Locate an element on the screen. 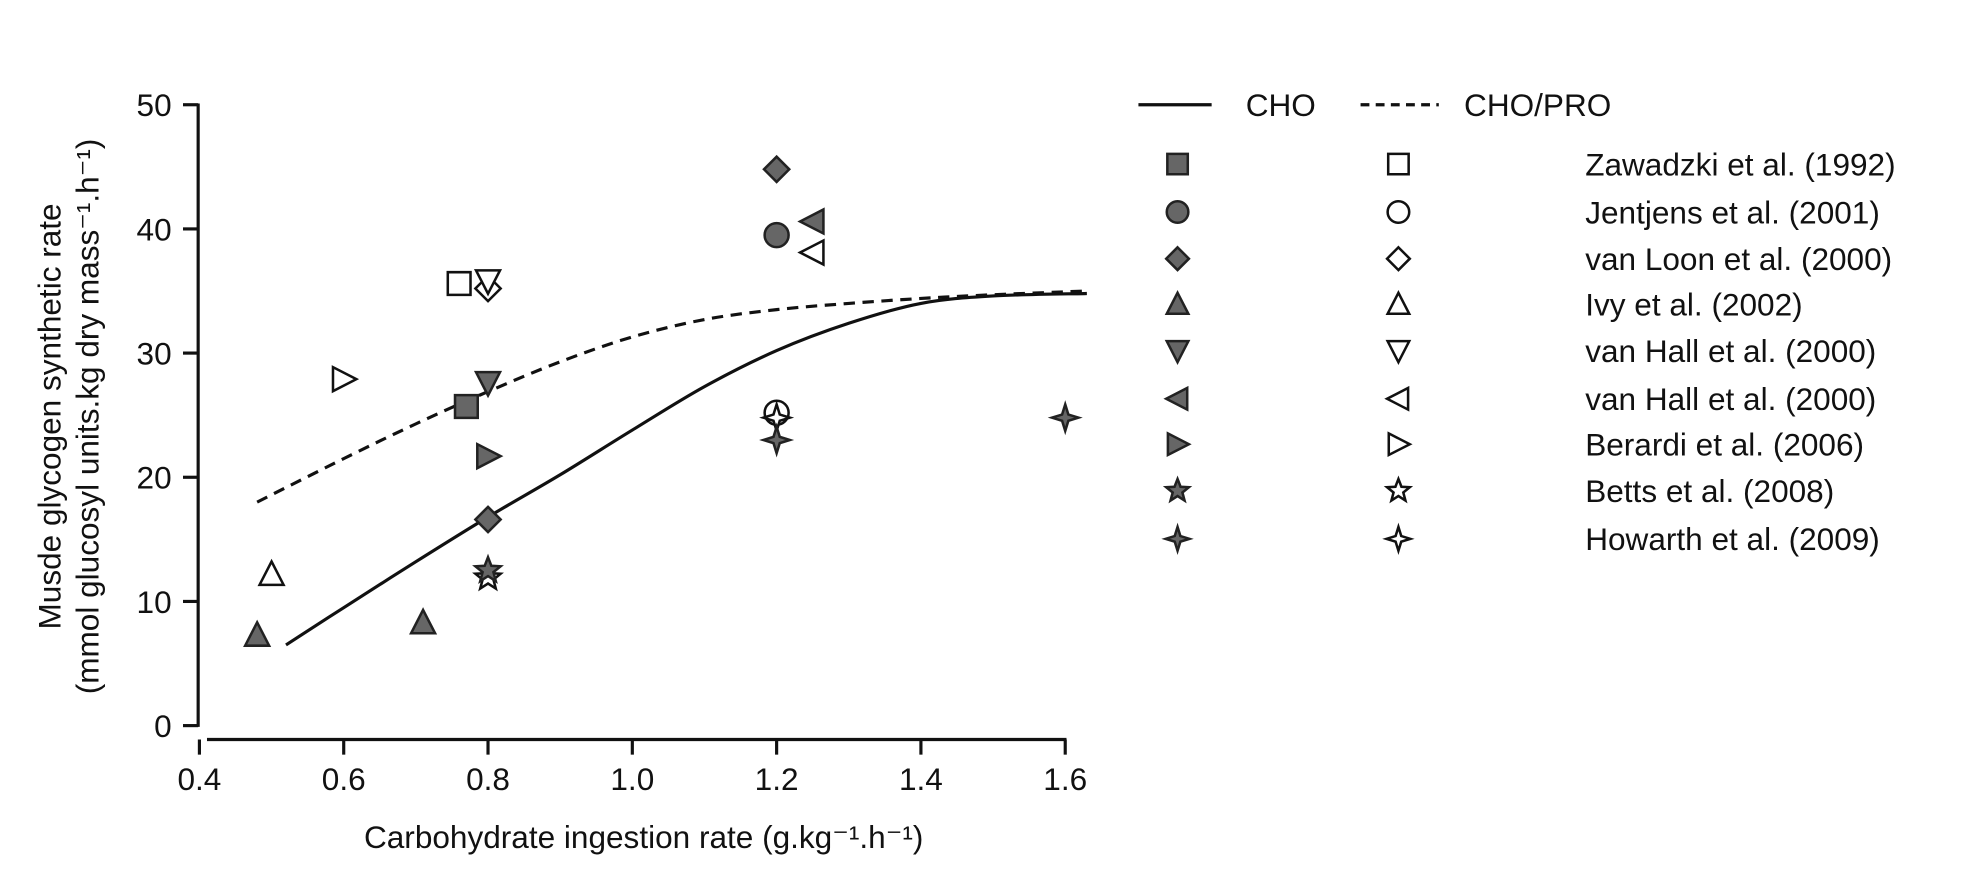 The height and width of the screenshot is (872, 1979). legend-cho-pro-triangle-left-icon is located at coordinates (1397, 398).